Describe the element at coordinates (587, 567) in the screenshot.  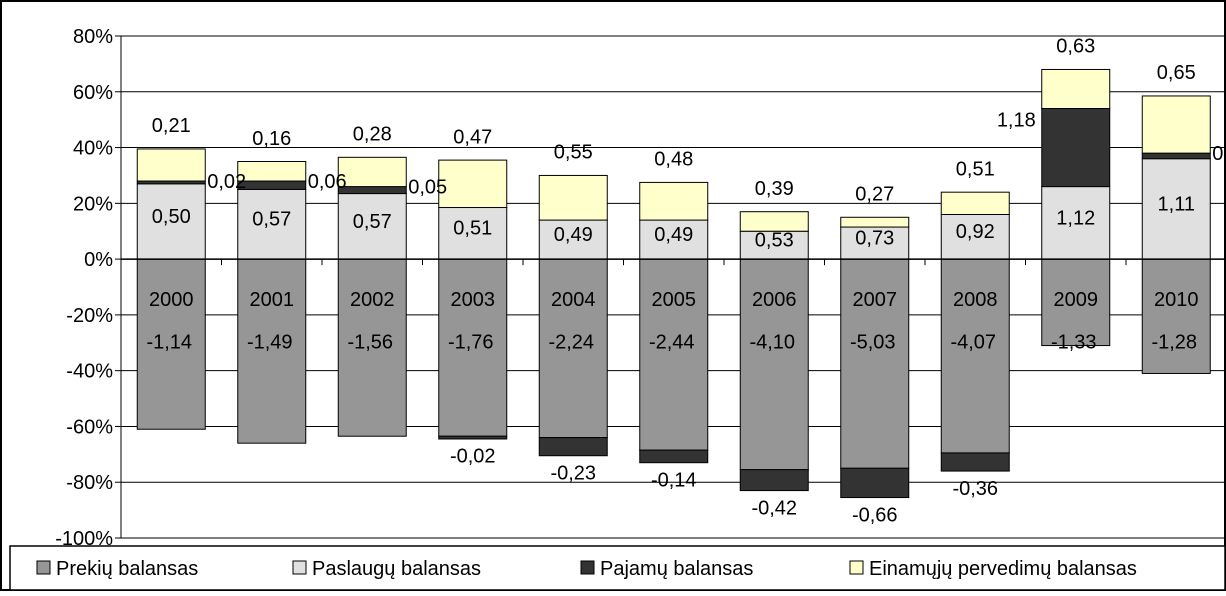
I see `legend-swatch-pajamu` at that location.